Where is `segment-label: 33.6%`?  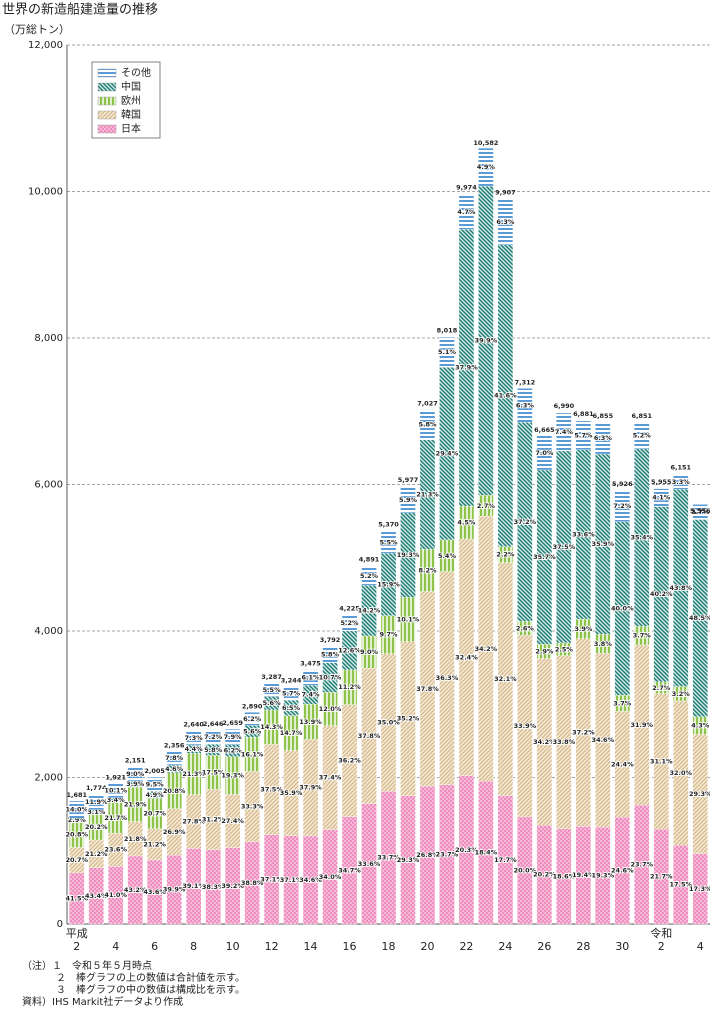 segment-label: 33.6% is located at coordinates (583, 534).